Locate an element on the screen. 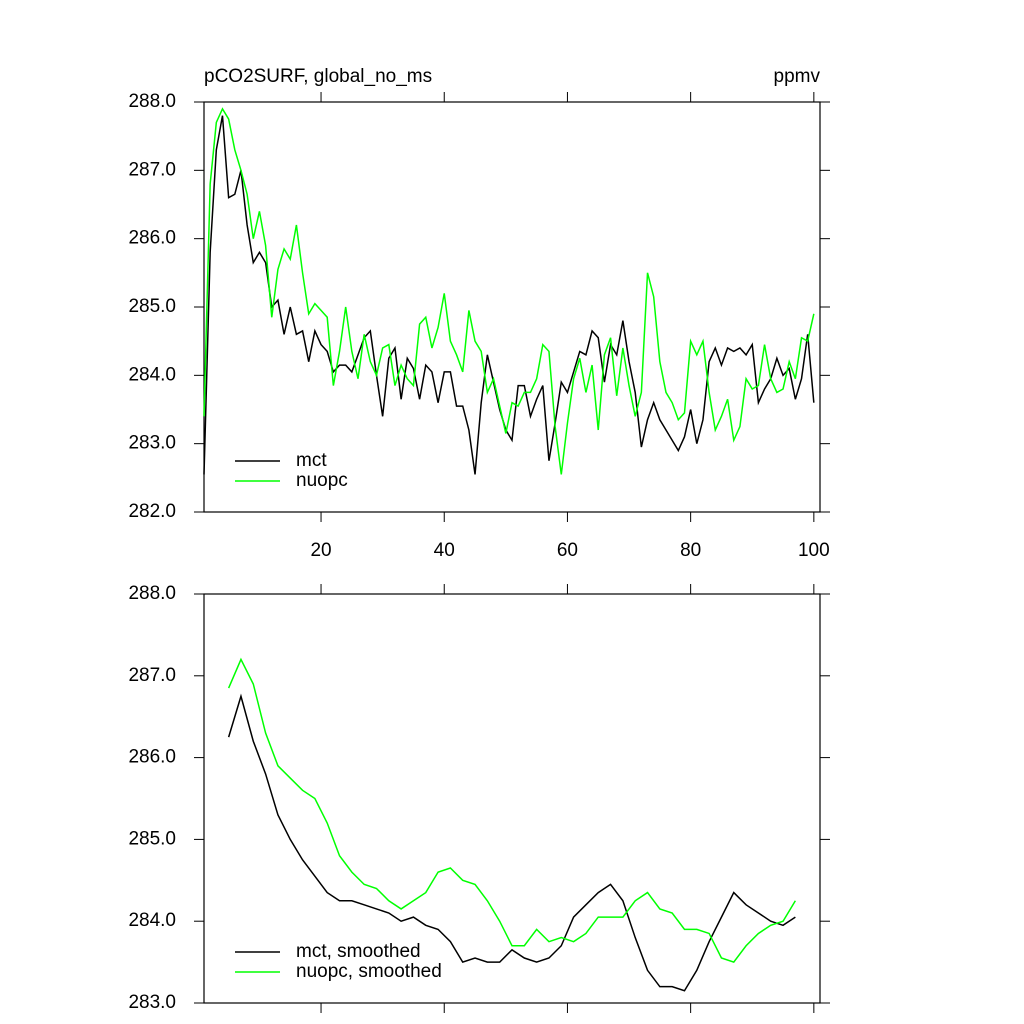 This screenshot has height=1024, width=1024. x-tick-label: 20 is located at coordinates (320, 550).